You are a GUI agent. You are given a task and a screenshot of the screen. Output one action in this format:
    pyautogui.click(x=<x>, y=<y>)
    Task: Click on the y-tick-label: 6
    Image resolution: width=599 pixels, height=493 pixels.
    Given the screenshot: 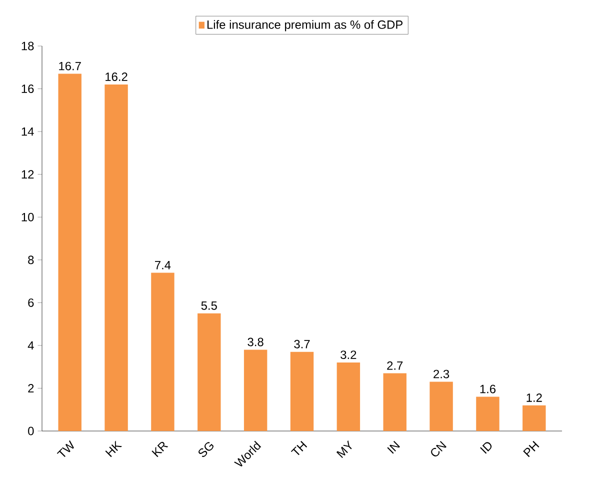 What is the action you would take?
    pyautogui.click(x=31, y=302)
    